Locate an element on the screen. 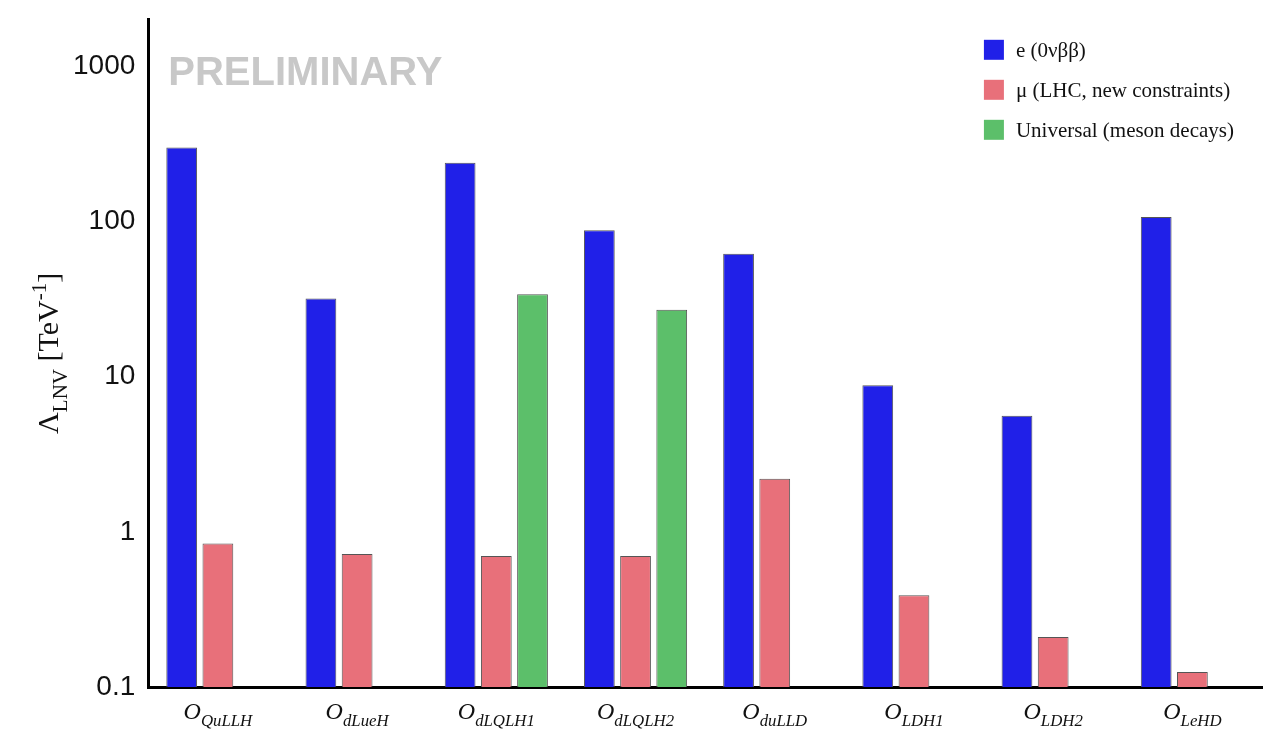 The image size is (1272, 745). y-axis-title: ΛLNV [TeV-1] is located at coordinates (49, 353).